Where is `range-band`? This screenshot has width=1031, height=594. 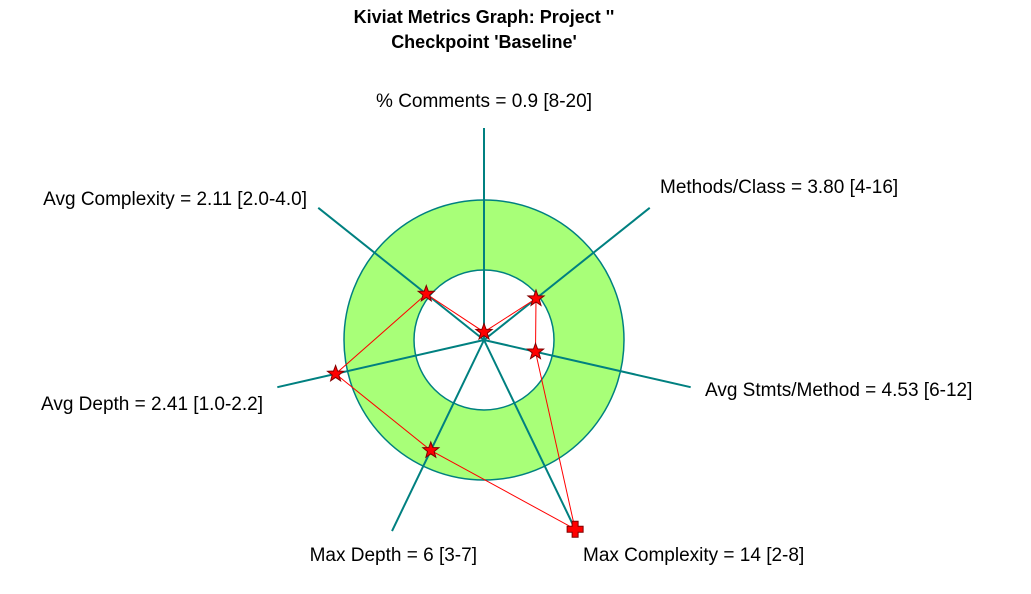
range-band is located at coordinates (484, 340).